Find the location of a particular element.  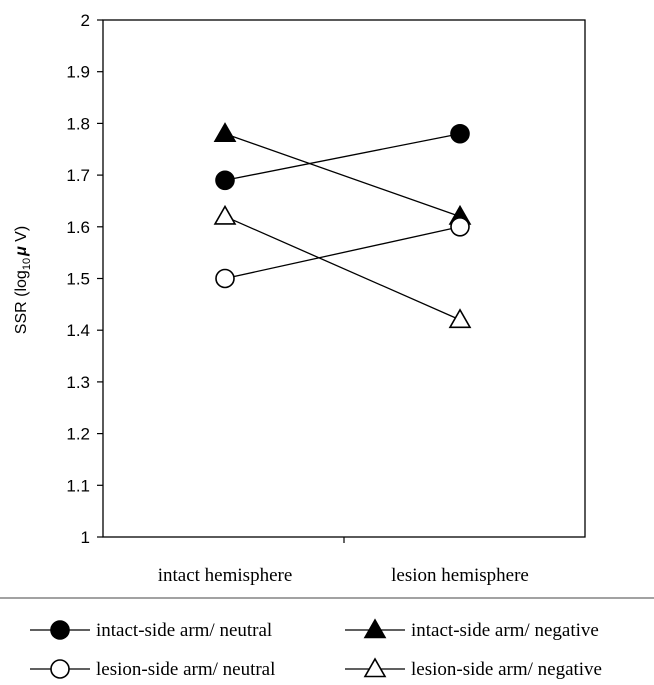

y-tick-label: 2 is located at coordinates (85, 20).